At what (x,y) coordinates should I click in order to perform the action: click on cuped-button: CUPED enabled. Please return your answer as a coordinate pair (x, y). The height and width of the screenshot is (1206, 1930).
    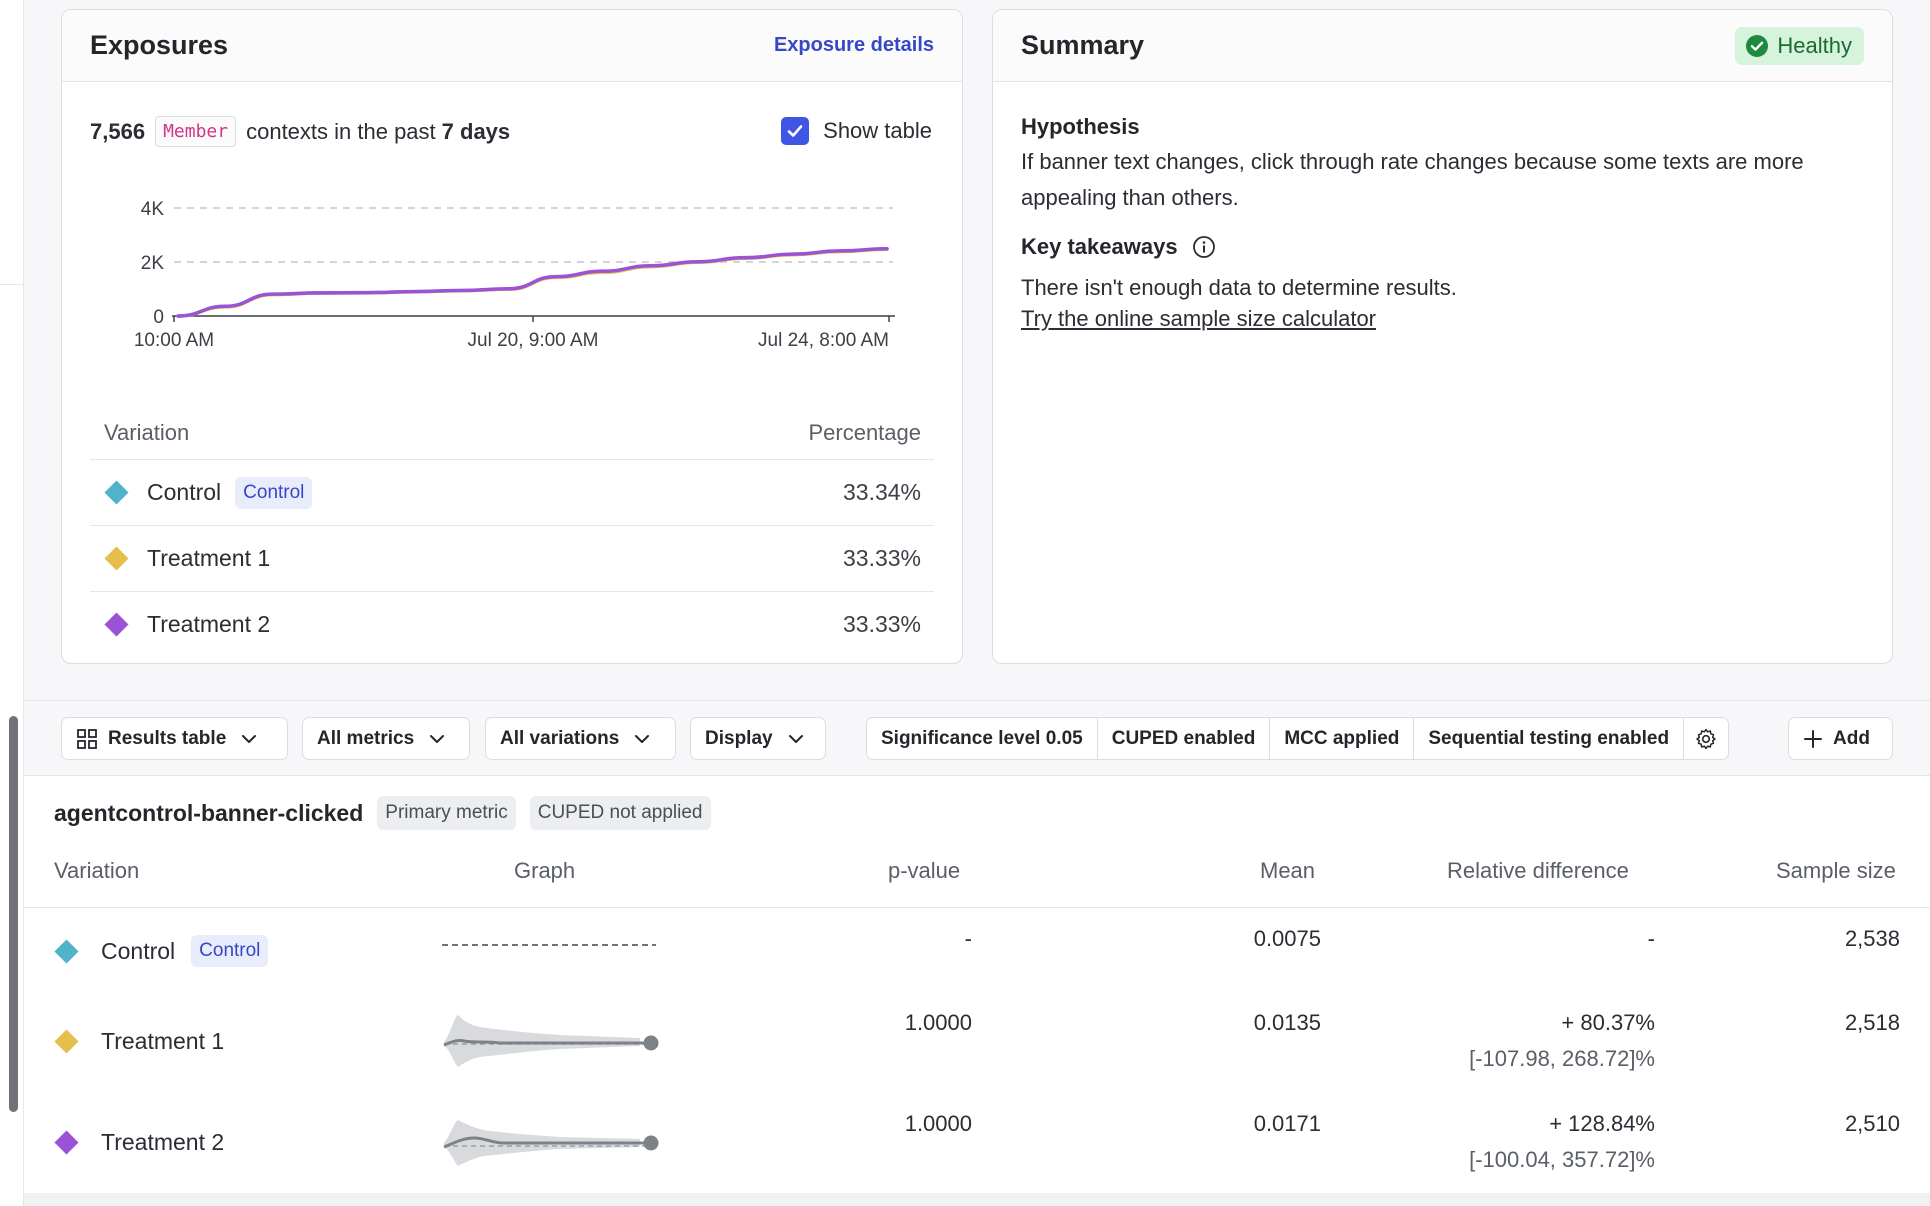
    Looking at the image, I should click on (1184, 738).